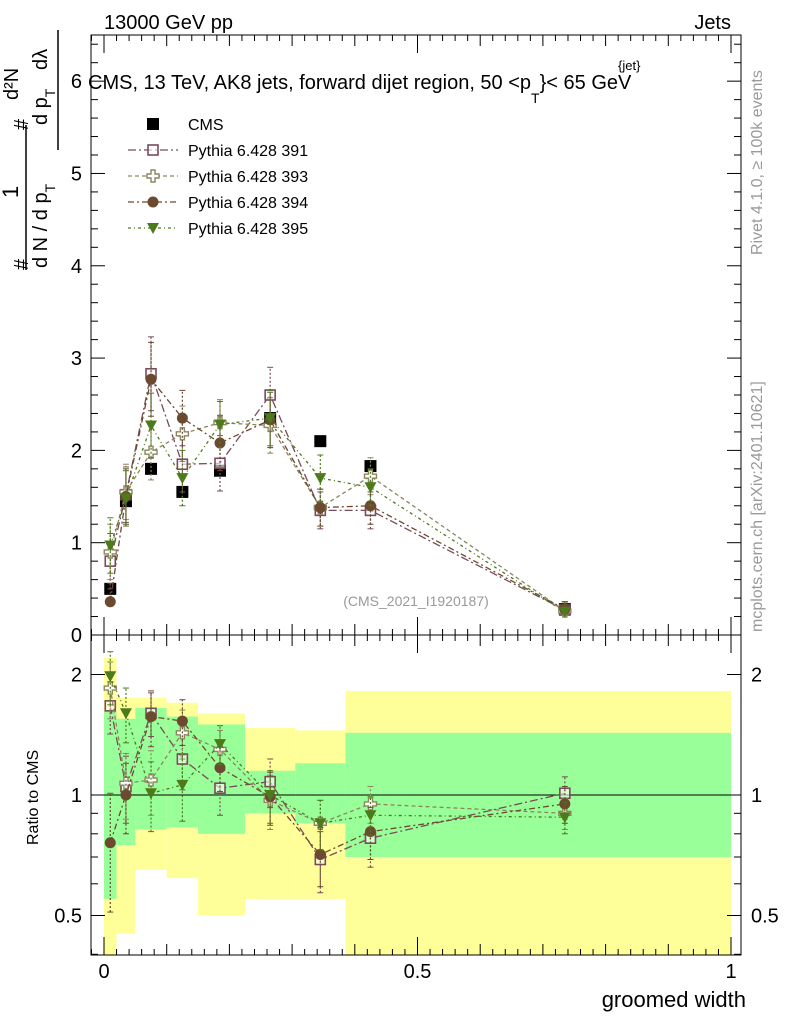 This screenshot has width=786, height=1024. Describe the element at coordinates (765, 917) in the screenshot. I see `ratio-ytick-label-right: 0.5` at that location.